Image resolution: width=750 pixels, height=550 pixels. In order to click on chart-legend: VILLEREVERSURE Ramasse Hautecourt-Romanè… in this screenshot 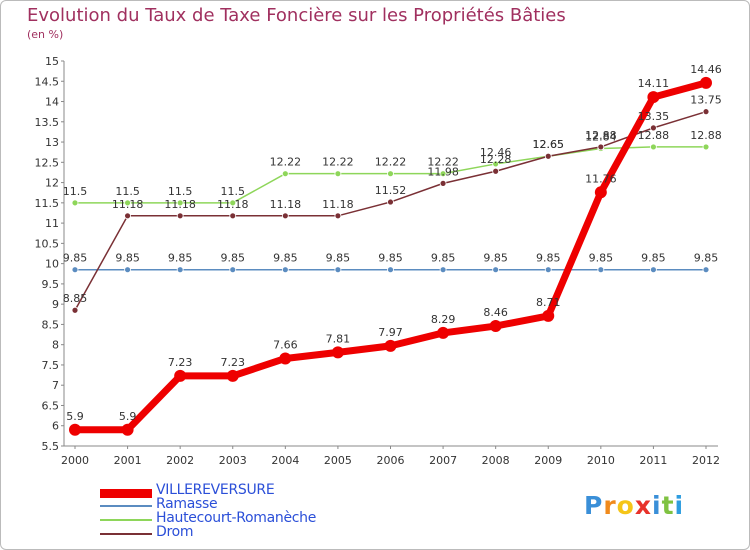, I will do `click(230, 511)`.